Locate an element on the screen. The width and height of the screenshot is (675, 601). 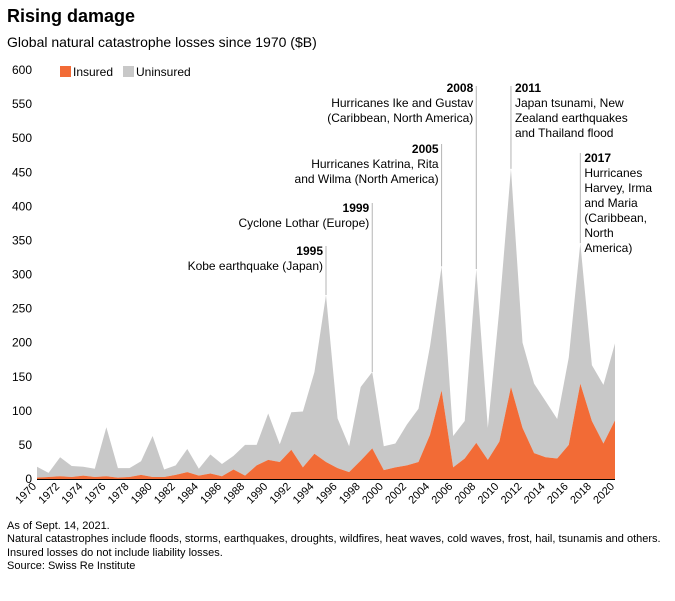
annotation-text-2017: America) is located at coordinates (608, 248).